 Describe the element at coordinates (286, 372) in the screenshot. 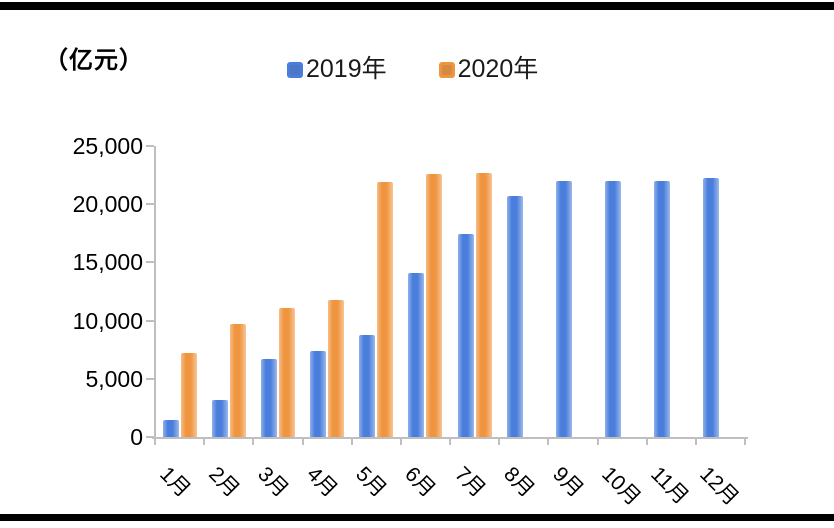

I see `bar-2020-m3` at that location.